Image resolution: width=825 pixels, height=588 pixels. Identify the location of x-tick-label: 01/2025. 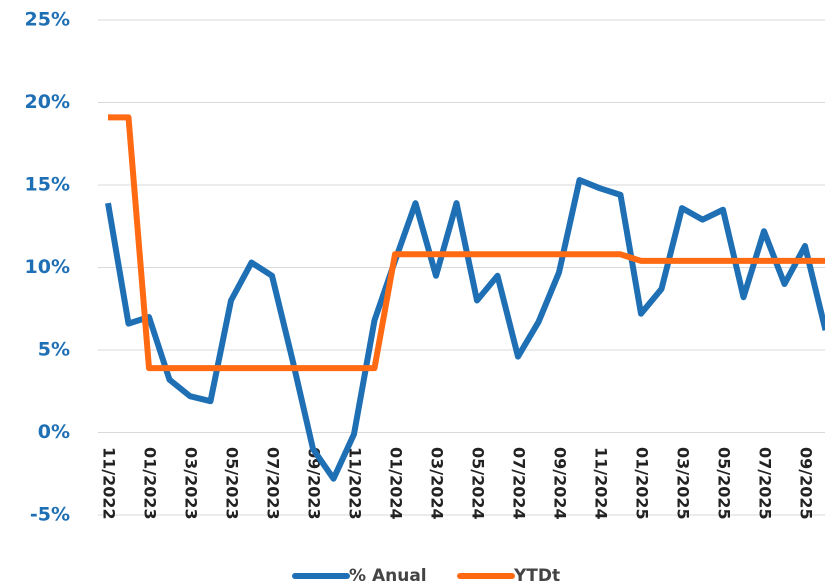
(642, 483).